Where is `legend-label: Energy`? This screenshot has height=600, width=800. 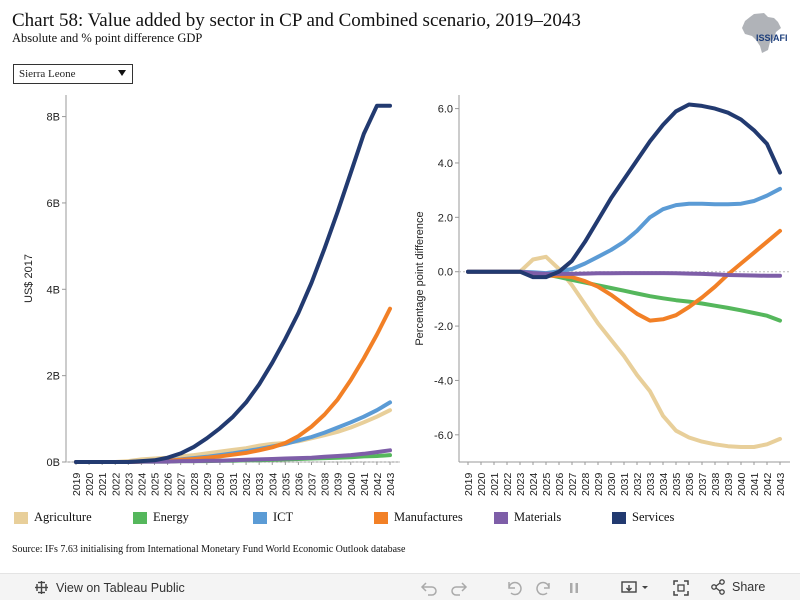 legend-label: Energy is located at coordinates (171, 517).